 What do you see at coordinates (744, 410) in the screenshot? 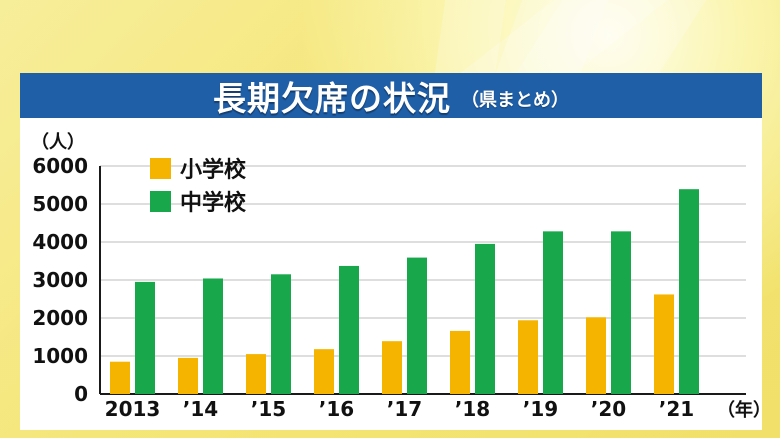
I see `x-axis-unit: （年）` at bounding box center [744, 410].